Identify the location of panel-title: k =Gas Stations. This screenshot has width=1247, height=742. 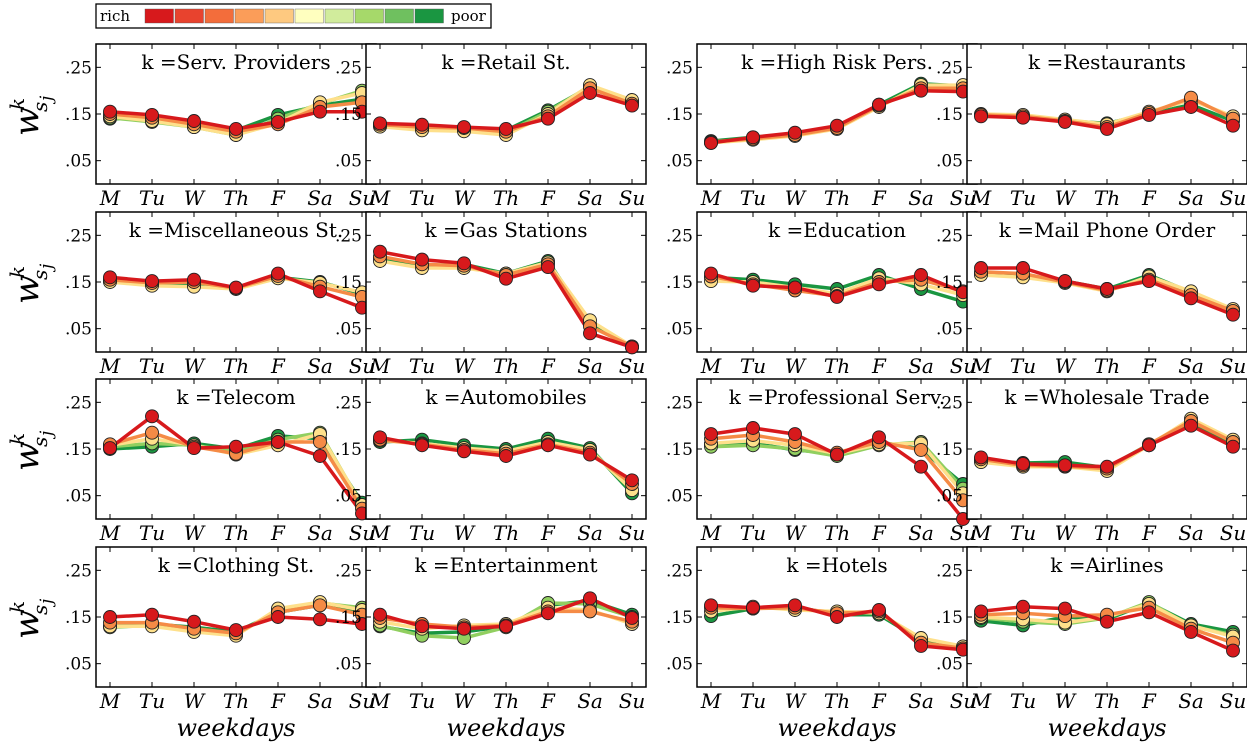
(505, 230).